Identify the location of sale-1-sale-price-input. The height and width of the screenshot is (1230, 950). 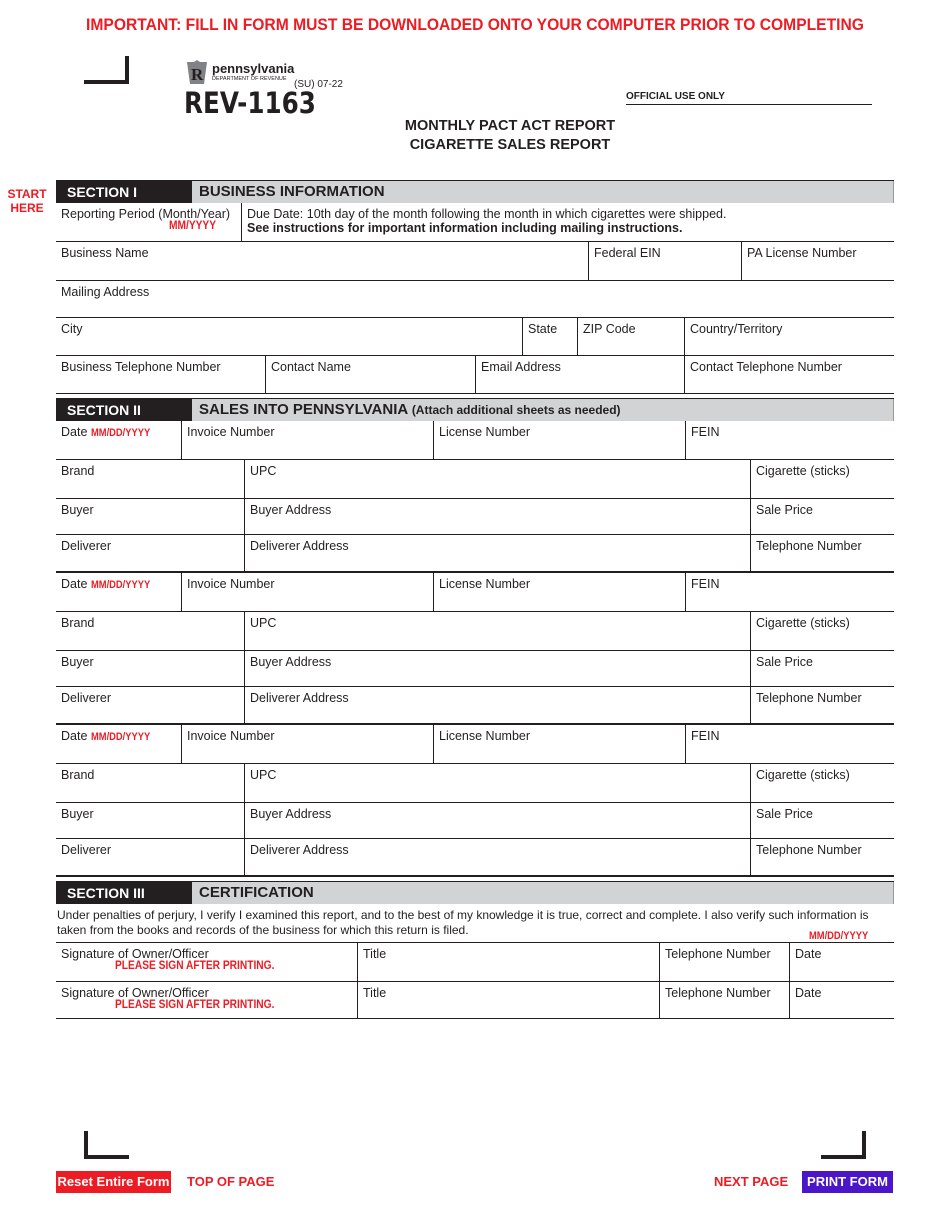
(822, 522).